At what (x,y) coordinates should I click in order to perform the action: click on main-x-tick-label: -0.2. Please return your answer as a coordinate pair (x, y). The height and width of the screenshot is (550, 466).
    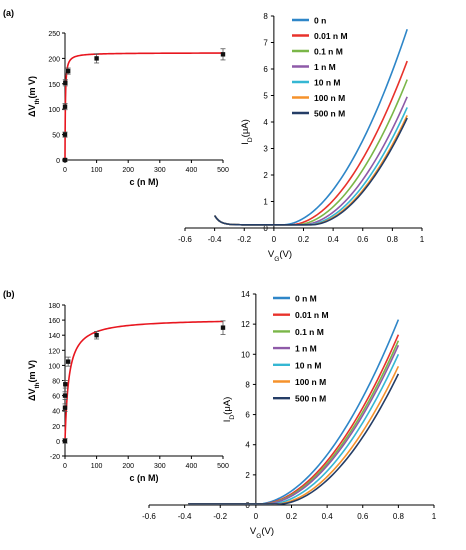
    Looking at the image, I should click on (244, 239).